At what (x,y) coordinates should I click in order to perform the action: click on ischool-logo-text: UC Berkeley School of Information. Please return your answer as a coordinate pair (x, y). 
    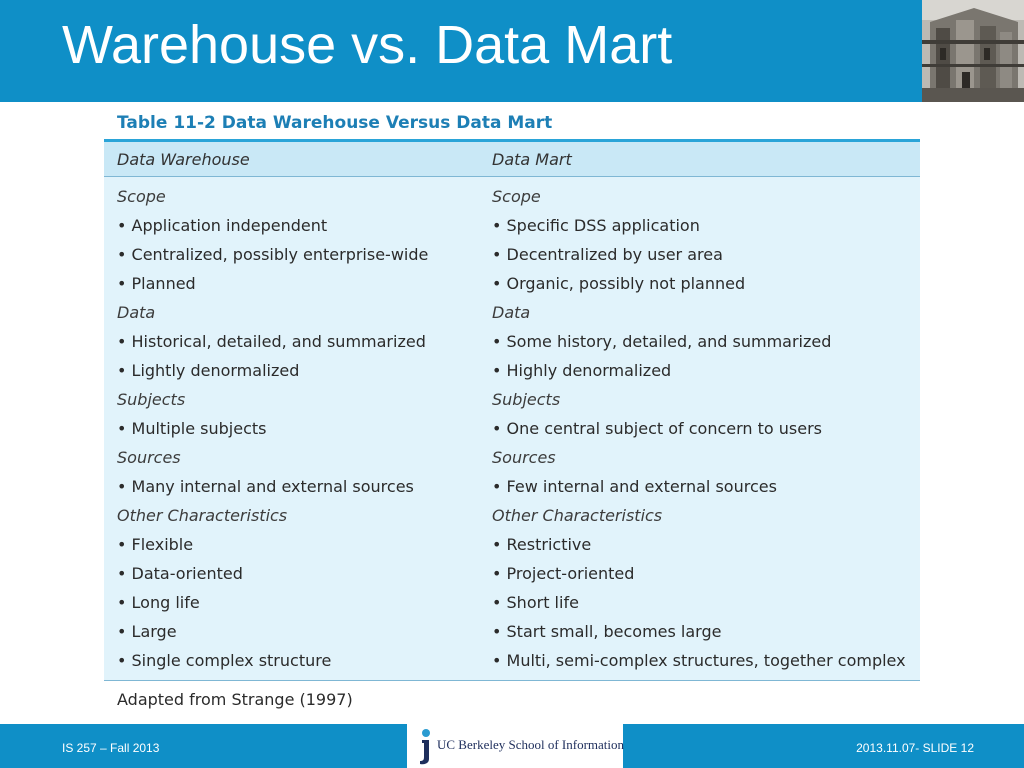
    Looking at the image, I should click on (531, 744).